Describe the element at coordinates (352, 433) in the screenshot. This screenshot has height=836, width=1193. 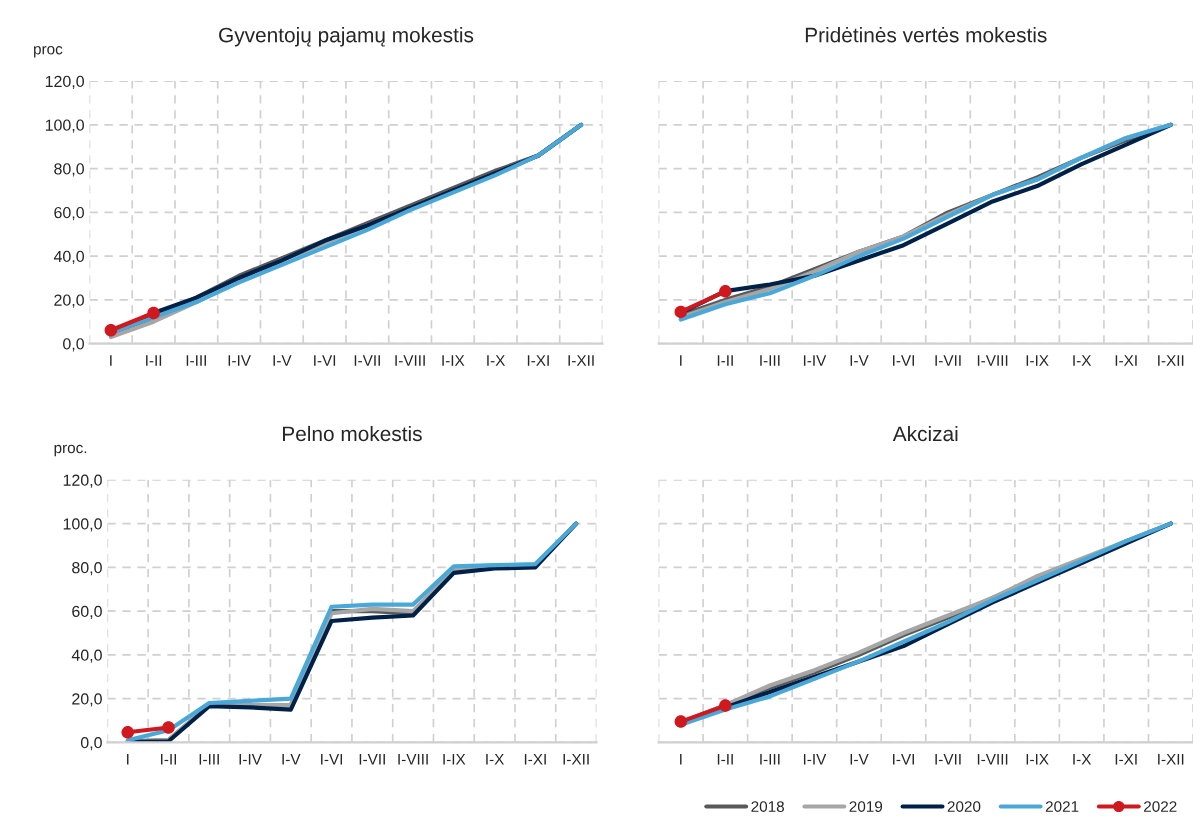
I see `chart-title: Pelno mokestis` at that location.